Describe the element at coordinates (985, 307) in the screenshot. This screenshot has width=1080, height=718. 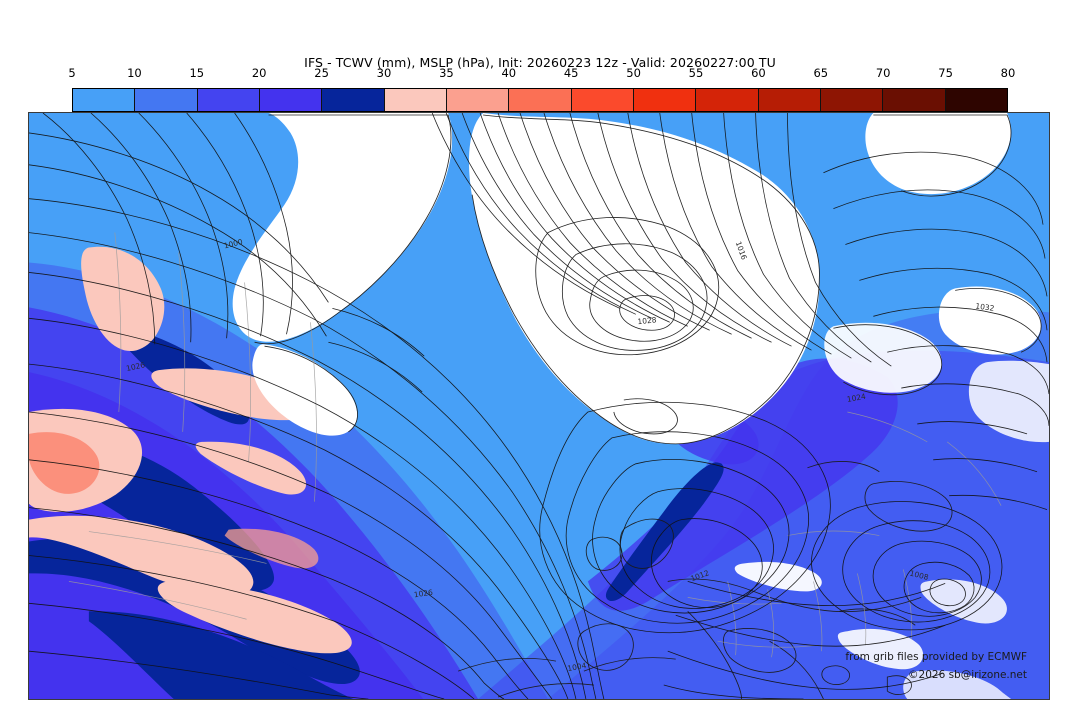
I see `isobar-label: 1032` at that location.